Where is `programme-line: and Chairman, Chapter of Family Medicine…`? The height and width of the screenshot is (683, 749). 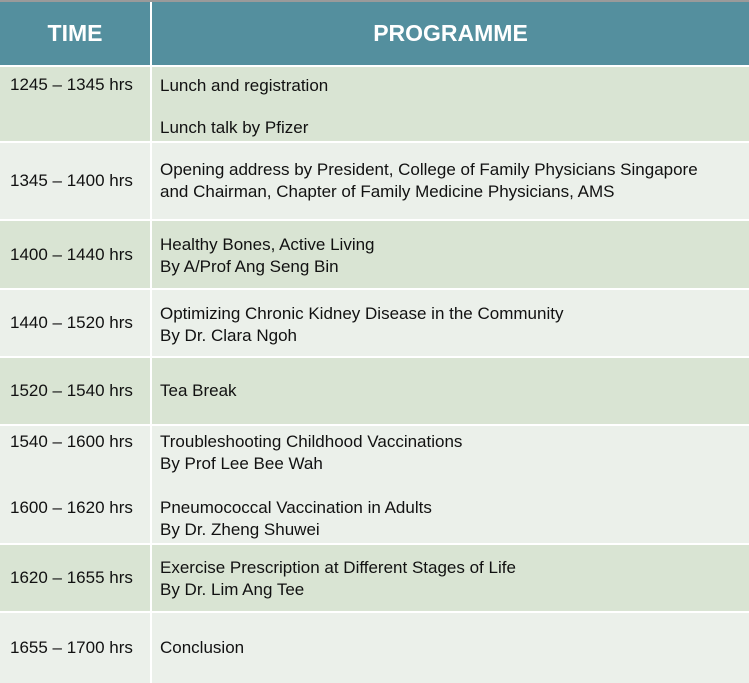 programme-line: and Chairman, Chapter of Family Medicine… is located at coordinates (387, 191).